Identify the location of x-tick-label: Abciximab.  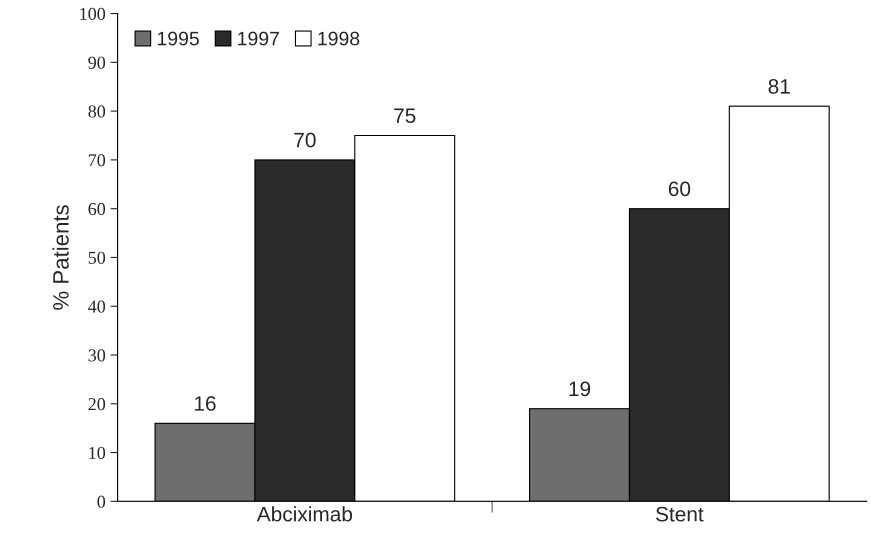
(304, 514).